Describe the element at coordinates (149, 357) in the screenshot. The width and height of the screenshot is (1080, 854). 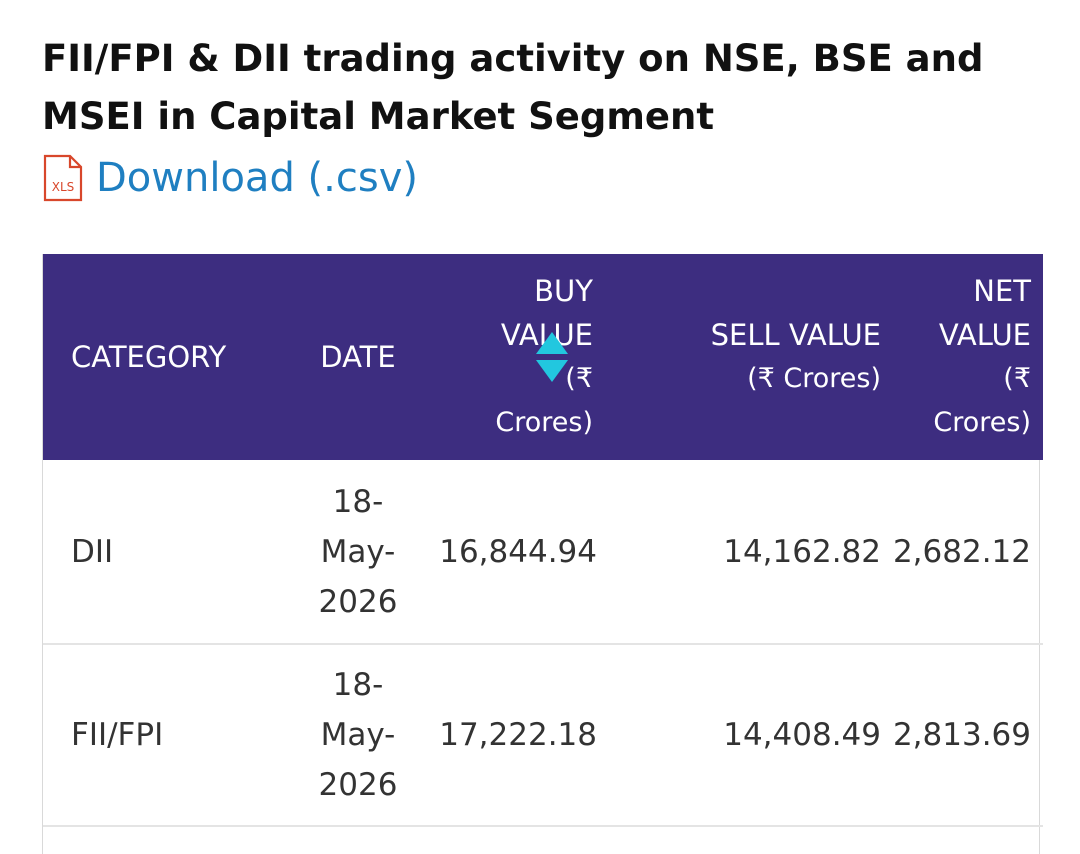
I see `header-category-label: CATEGORY` at that location.